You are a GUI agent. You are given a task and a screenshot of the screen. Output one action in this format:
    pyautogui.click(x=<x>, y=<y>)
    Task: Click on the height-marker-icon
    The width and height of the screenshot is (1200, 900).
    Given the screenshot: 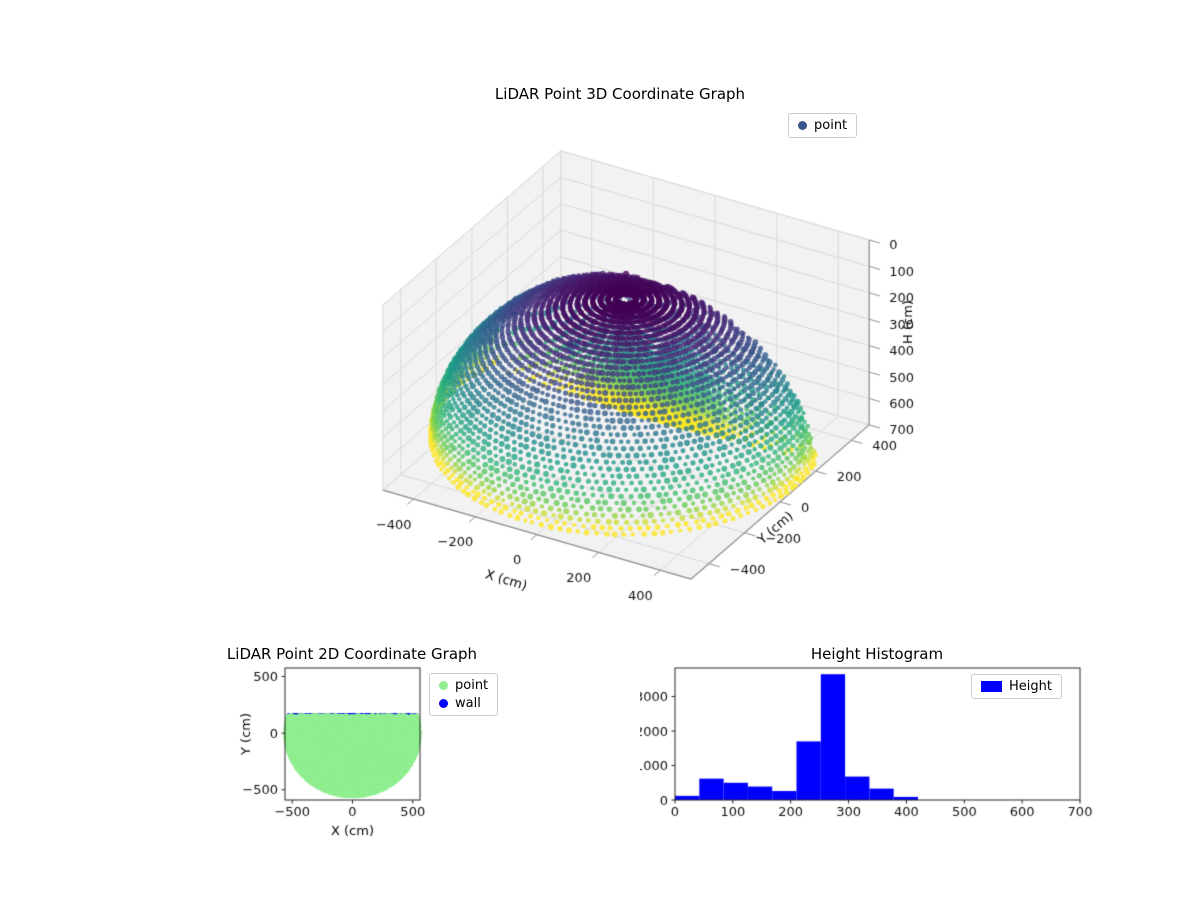 What is the action you would take?
    pyautogui.click(x=991, y=686)
    